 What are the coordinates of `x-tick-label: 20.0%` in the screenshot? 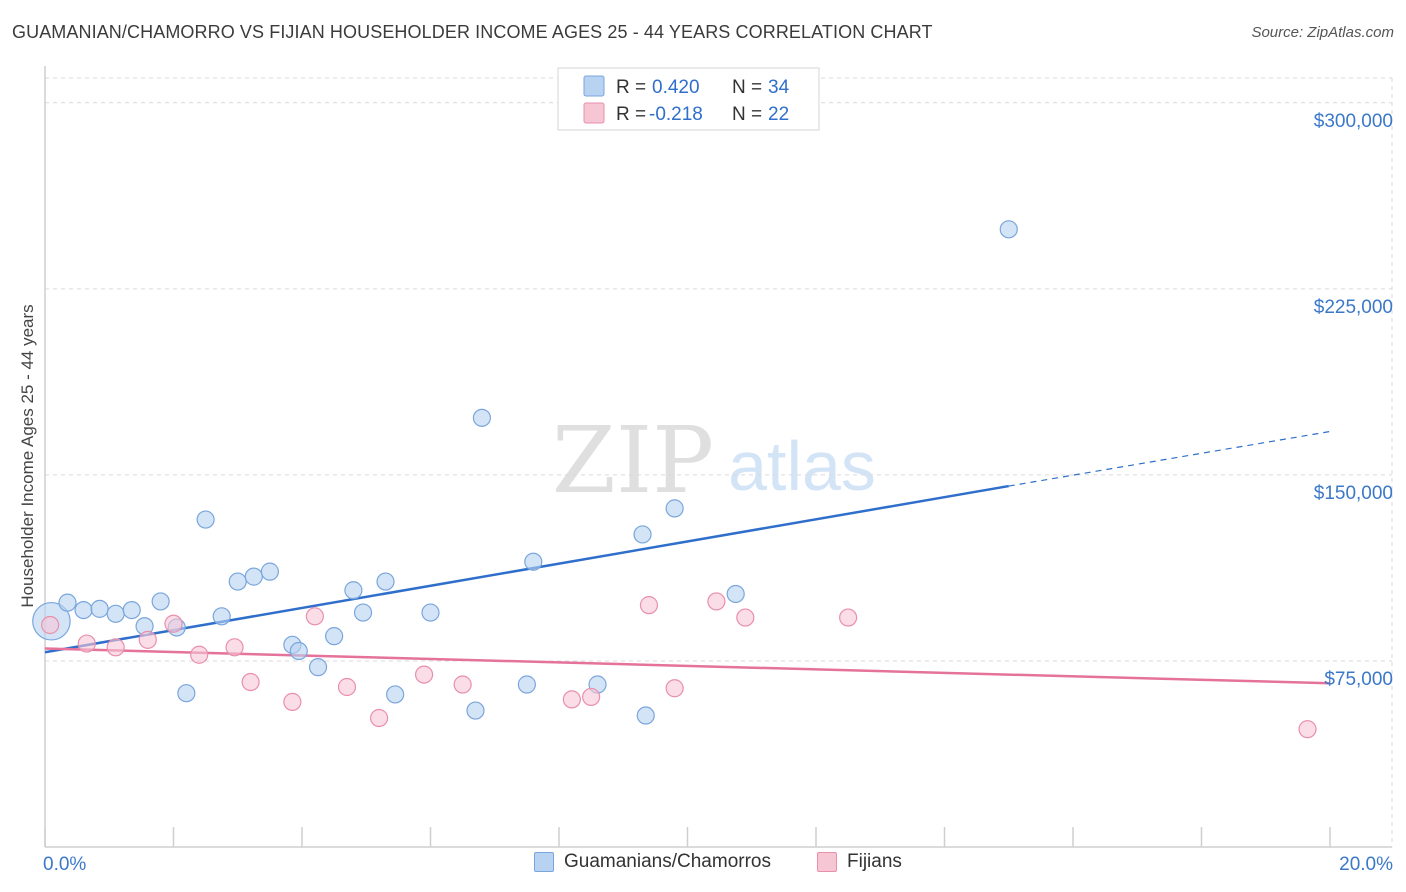 It's located at (1366, 864).